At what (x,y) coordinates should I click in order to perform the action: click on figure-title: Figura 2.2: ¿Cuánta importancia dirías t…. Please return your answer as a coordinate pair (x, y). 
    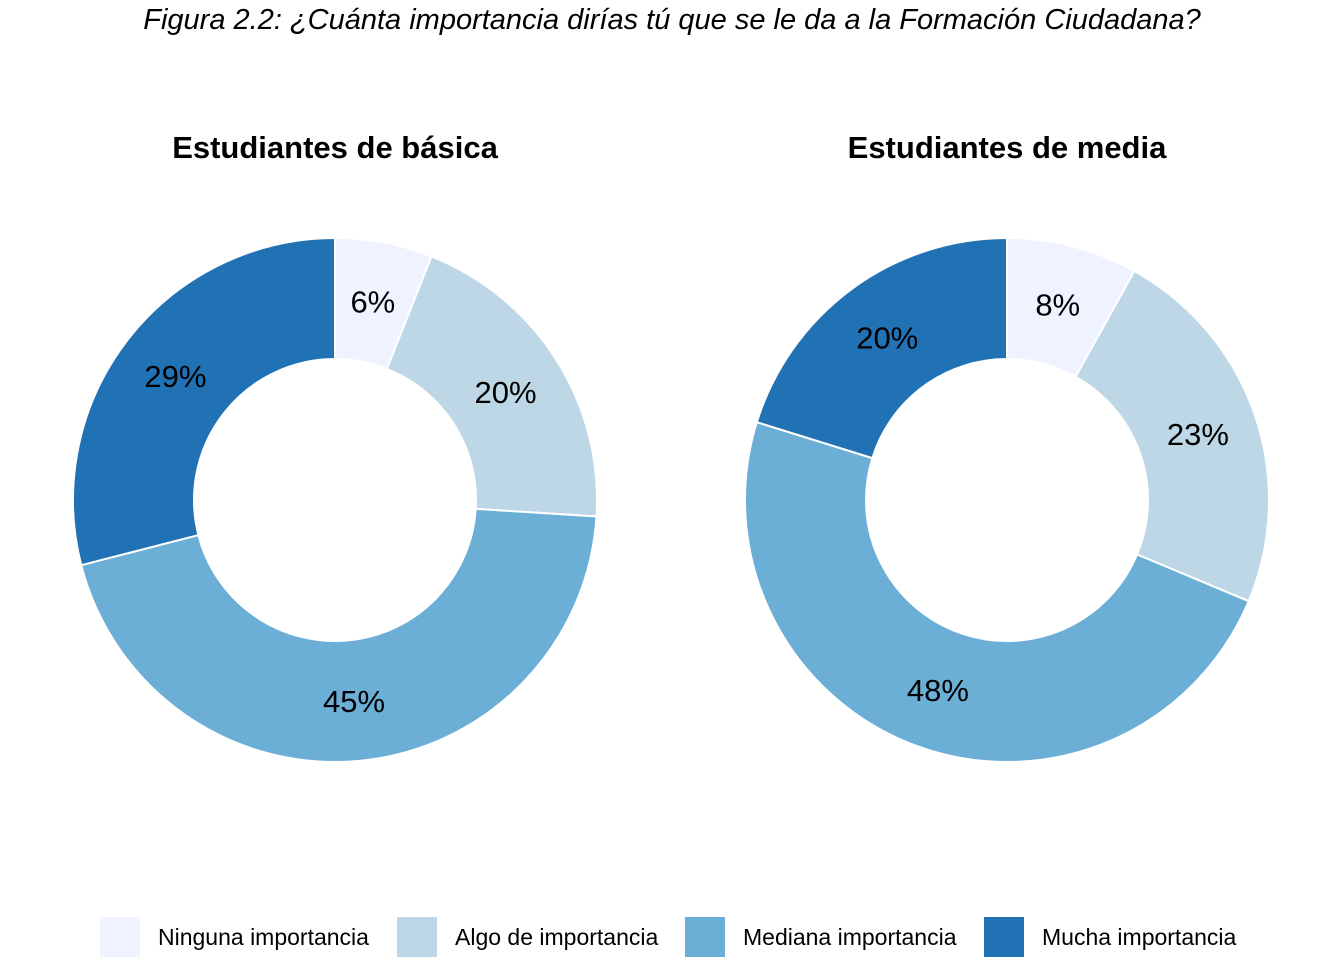
    Looking at the image, I should click on (672, 20).